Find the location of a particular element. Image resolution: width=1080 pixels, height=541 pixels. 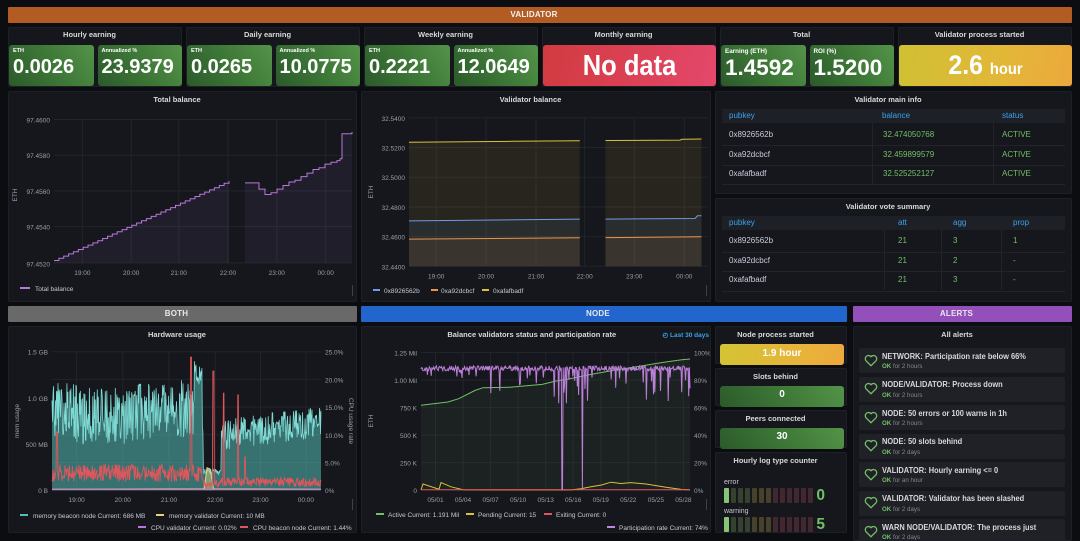

svg-text: 32.4400 is located at coordinates (394, 267).